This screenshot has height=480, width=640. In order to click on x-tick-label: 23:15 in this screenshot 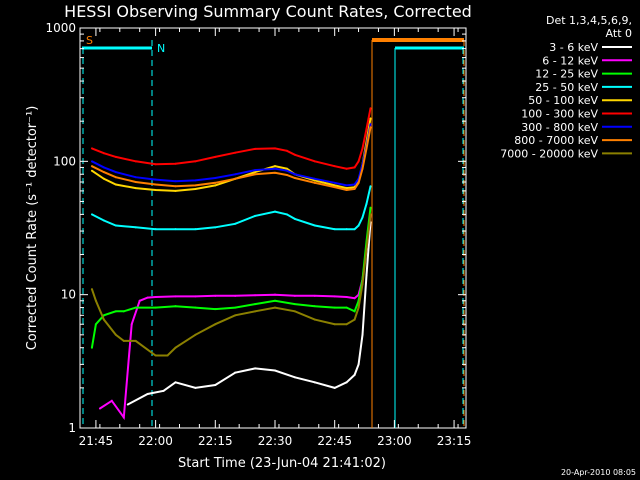, I will do `click(454, 441)`.